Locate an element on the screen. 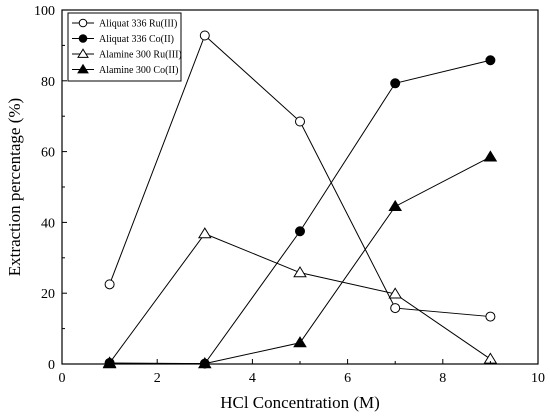 This screenshot has width=550, height=418. y-tick-label: 80 is located at coordinates (48, 82).